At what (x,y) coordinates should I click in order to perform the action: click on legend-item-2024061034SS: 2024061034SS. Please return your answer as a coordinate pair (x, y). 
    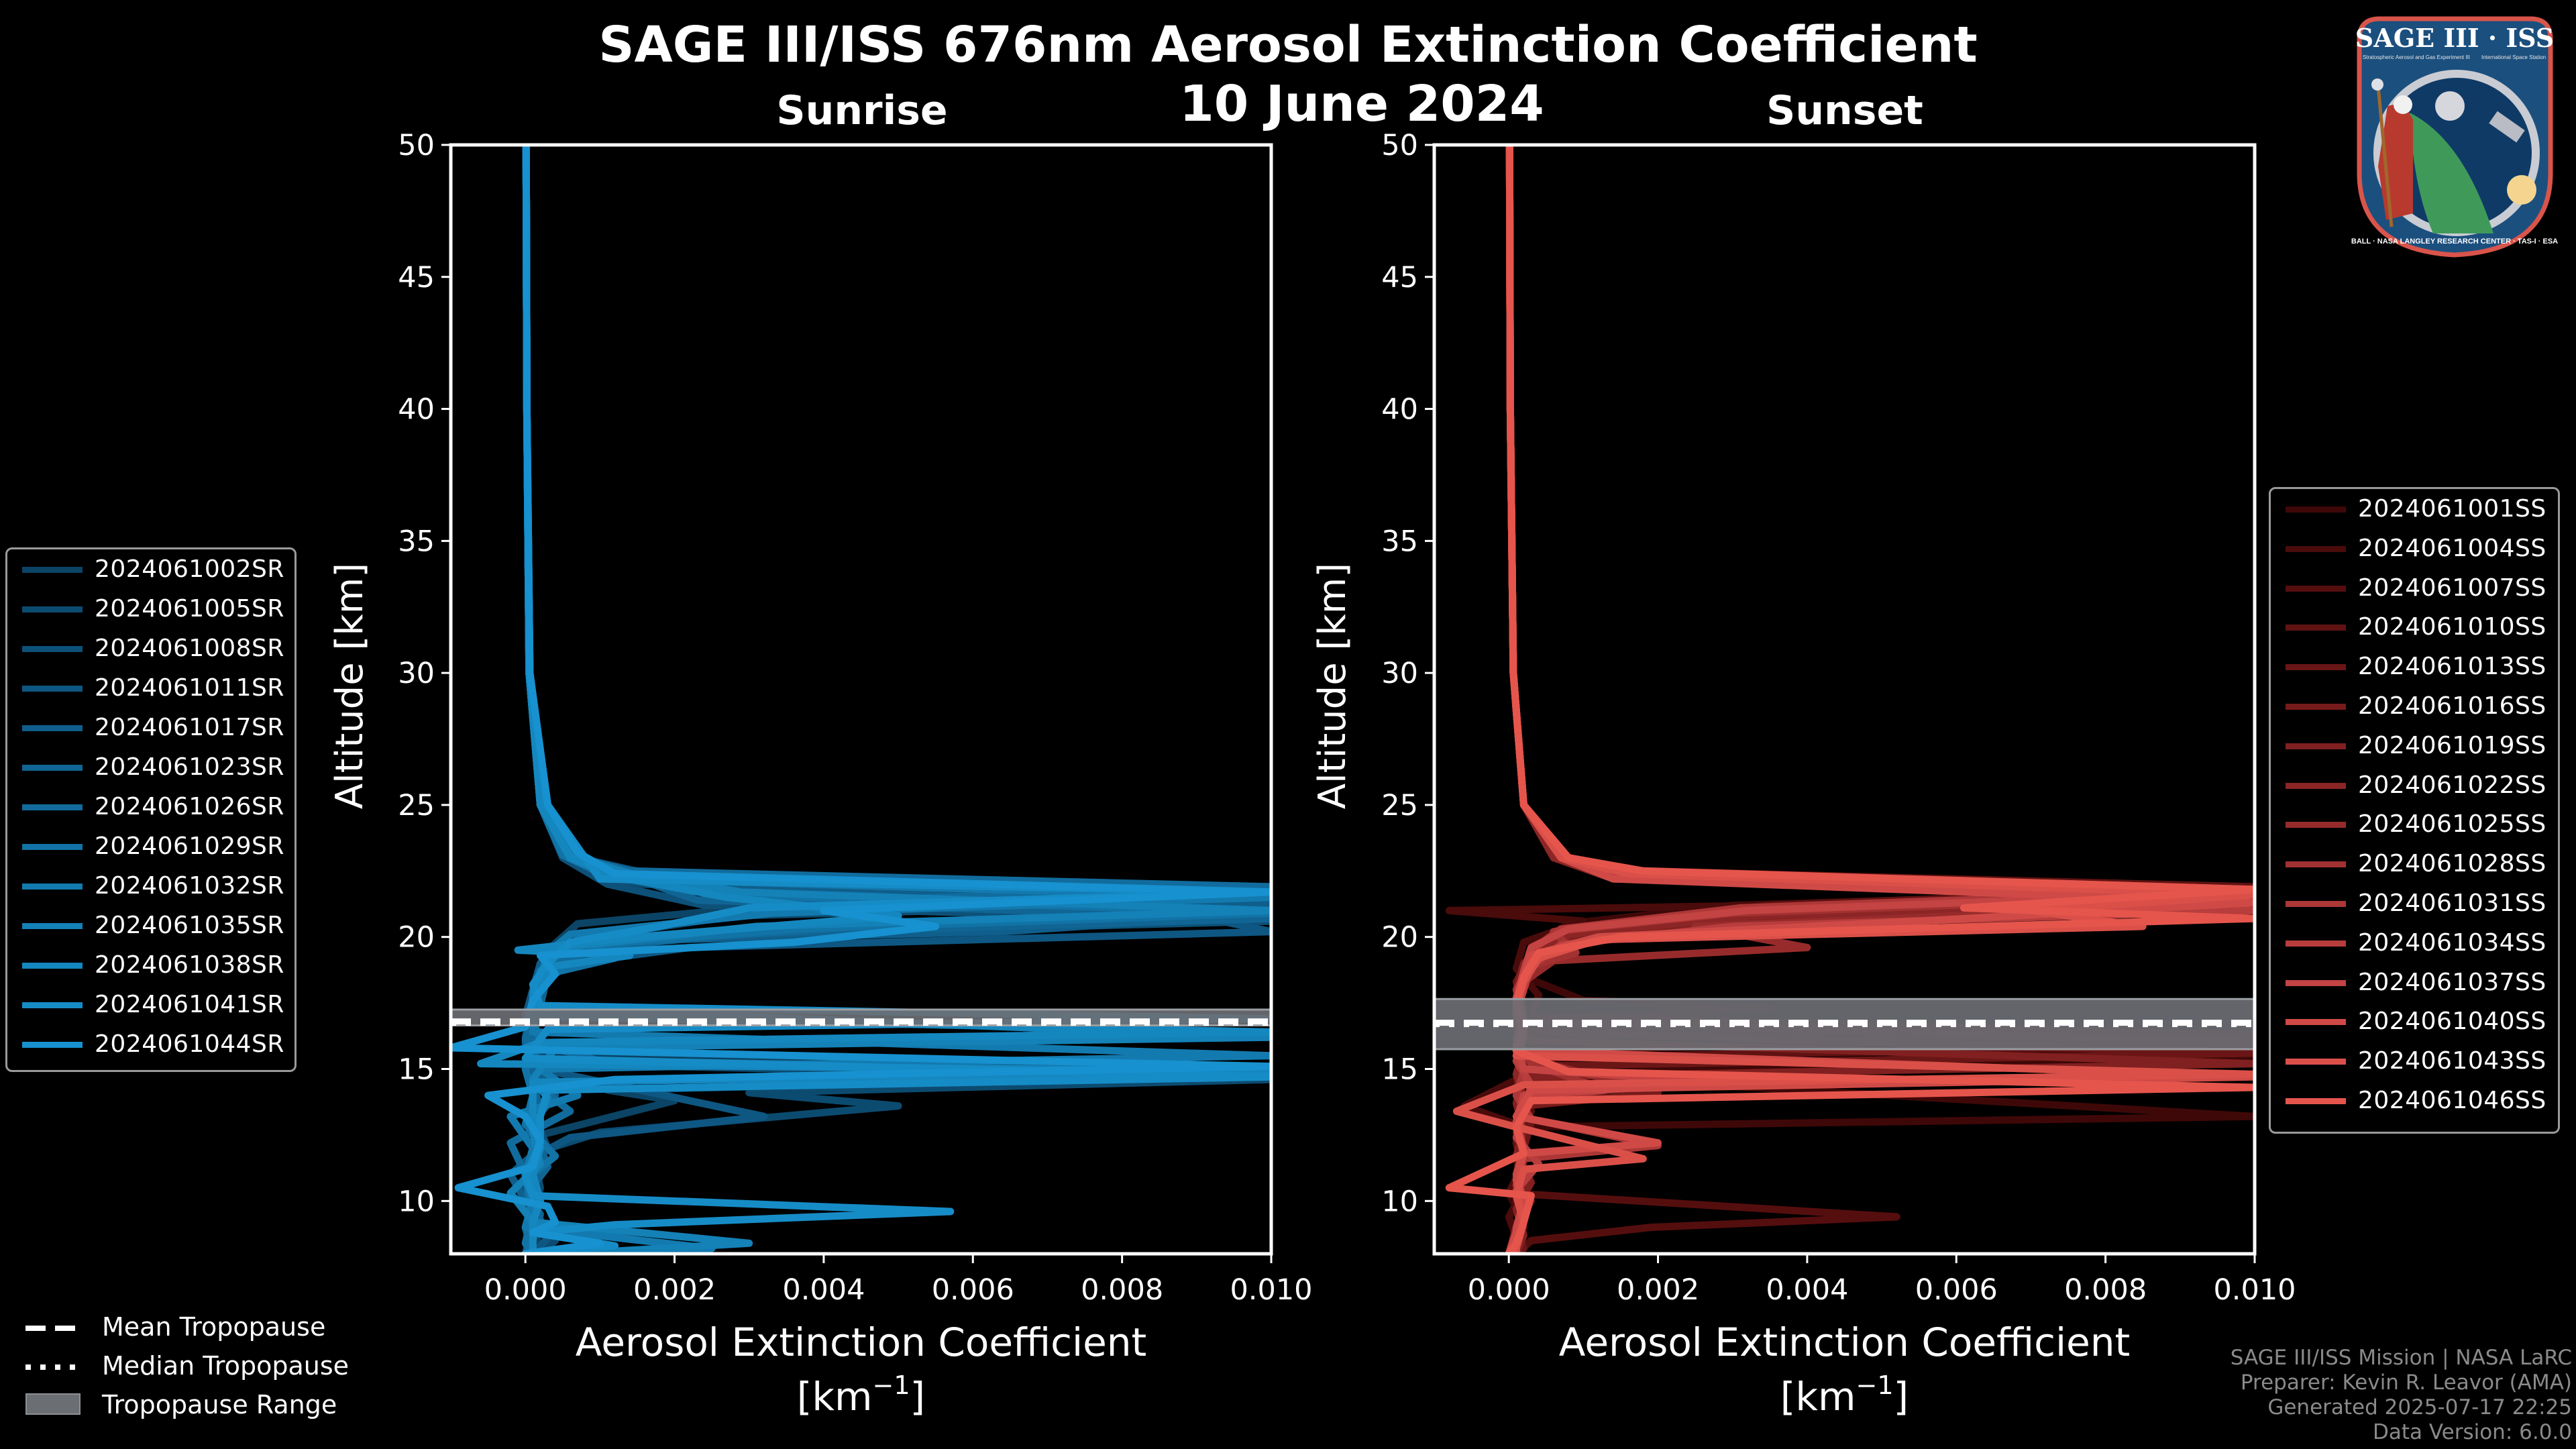
    Looking at the image, I should click on (2414, 942).